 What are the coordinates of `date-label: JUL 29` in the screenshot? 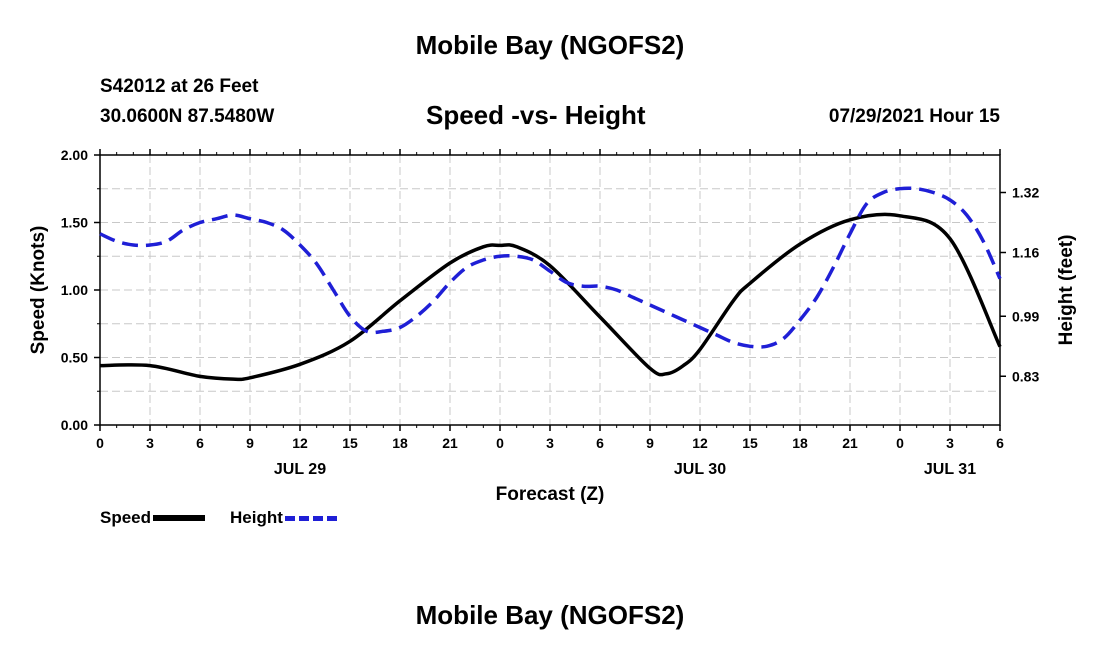 It's located at (300, 469).